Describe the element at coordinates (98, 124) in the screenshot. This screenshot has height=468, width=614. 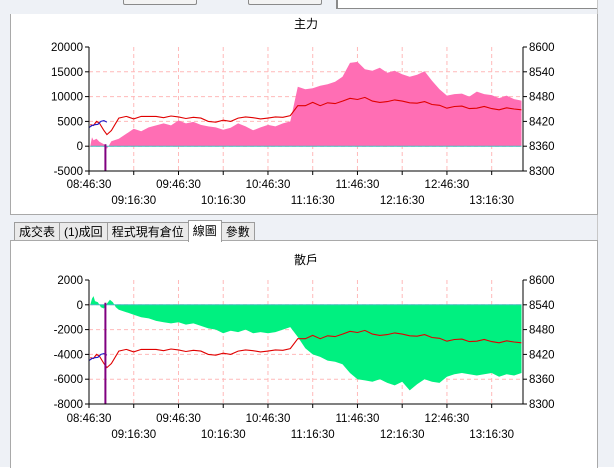
I see `main-premarket-line` at that location.